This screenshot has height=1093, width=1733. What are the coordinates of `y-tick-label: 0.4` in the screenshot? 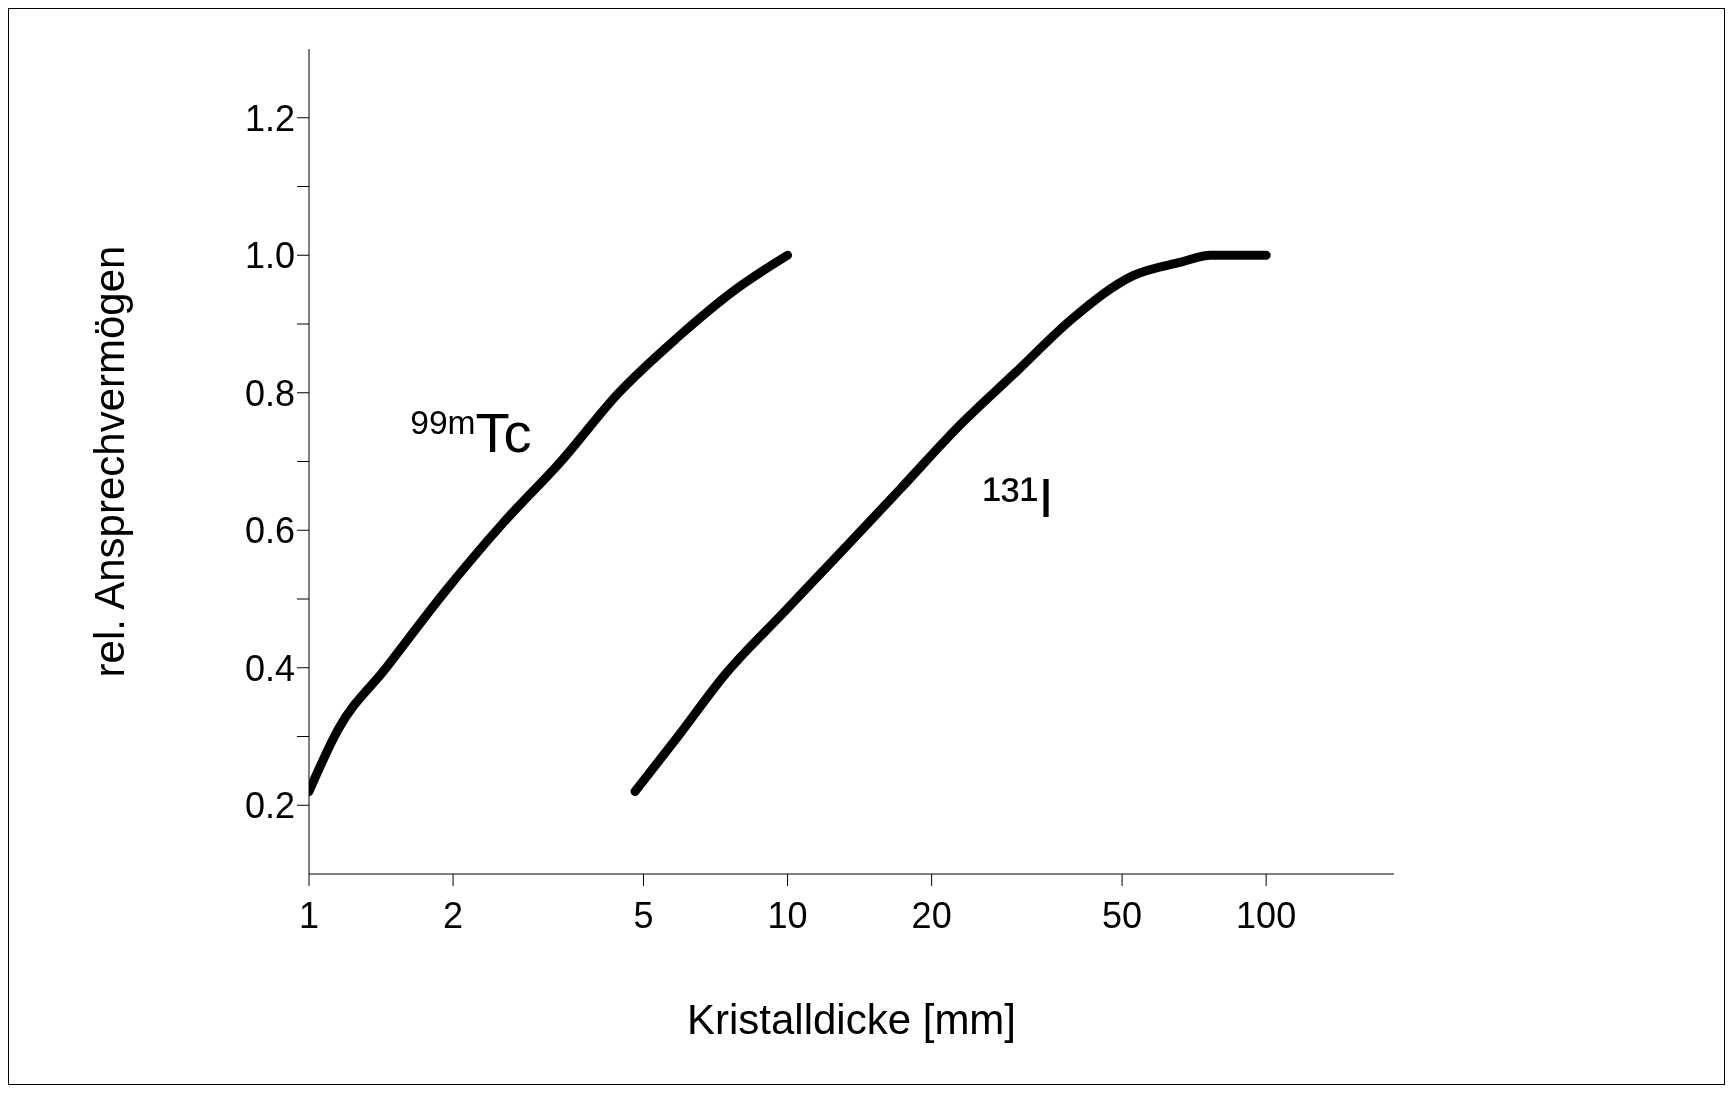 It's located at (269, 668).